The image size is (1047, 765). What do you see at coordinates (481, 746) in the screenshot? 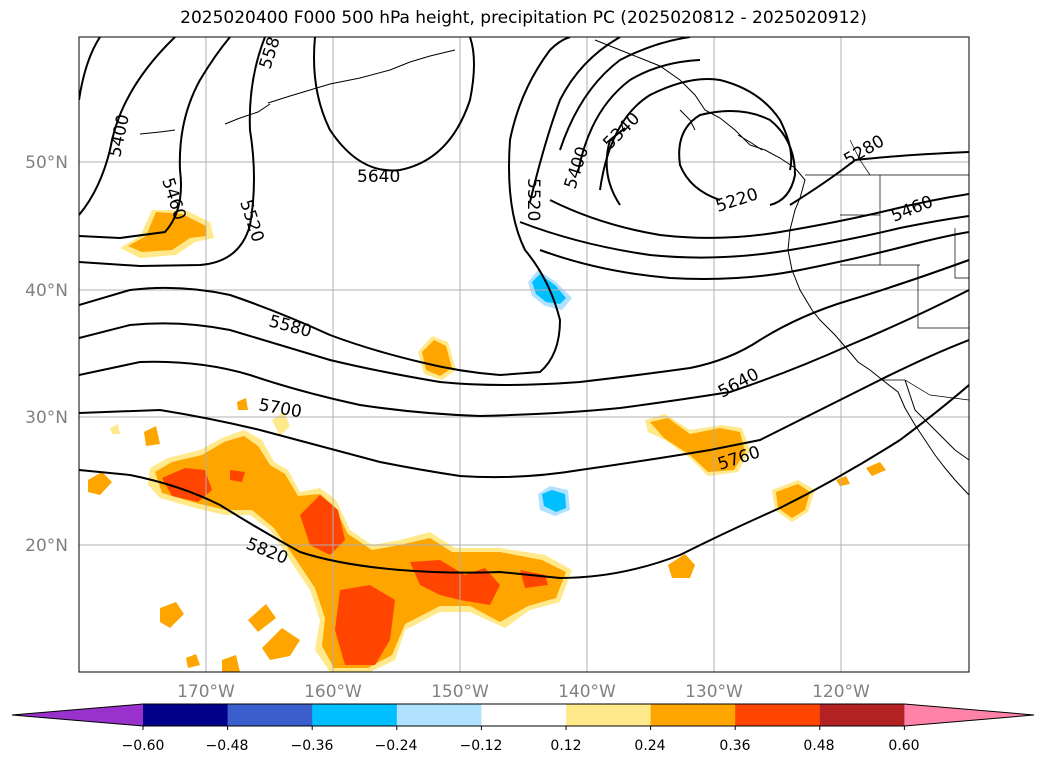
I see `colorbar-tick-label: −0.12` at bounding box center [481, 746].